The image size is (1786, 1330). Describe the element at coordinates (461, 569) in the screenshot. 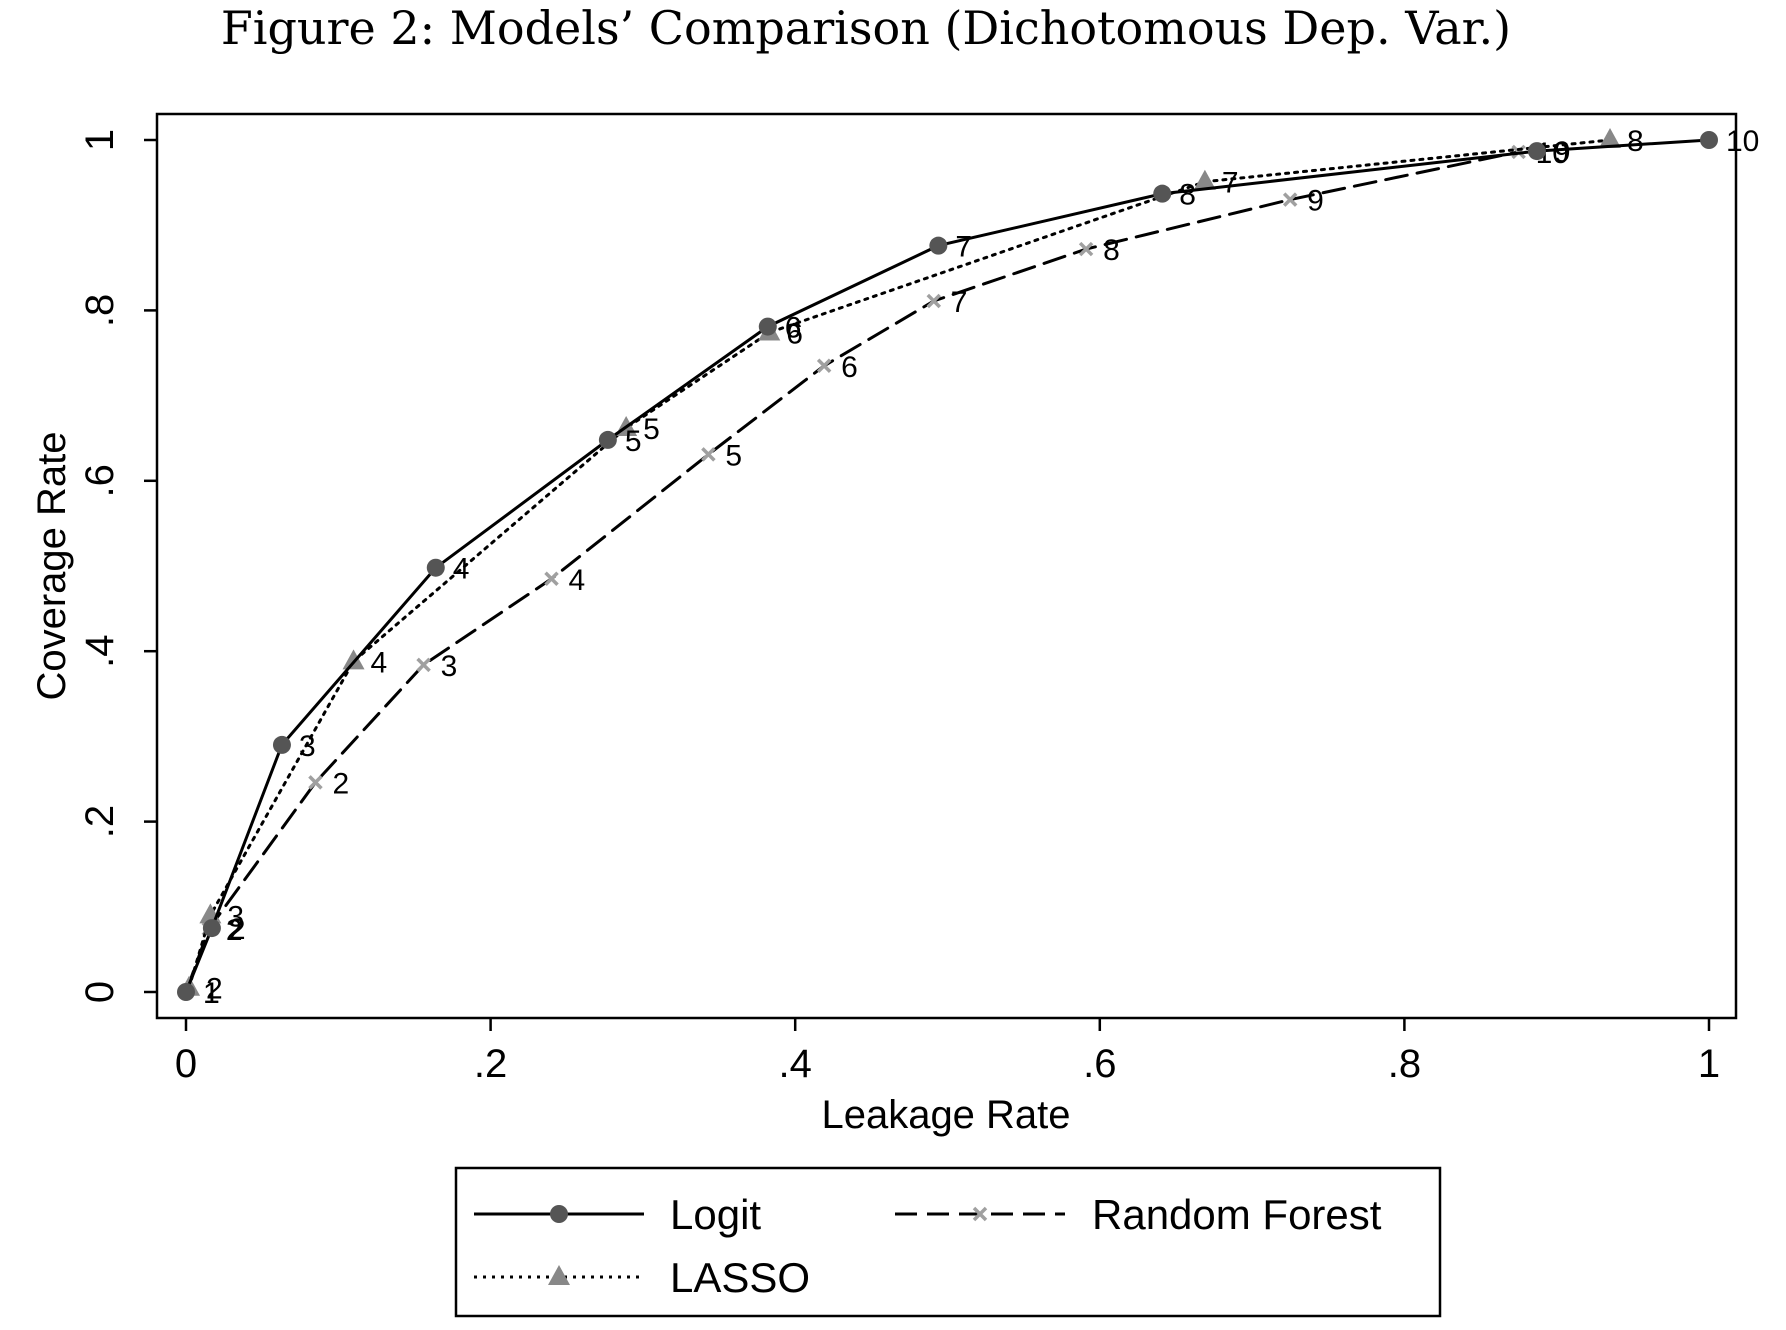

I see `point-label-logit: 4` at that location.